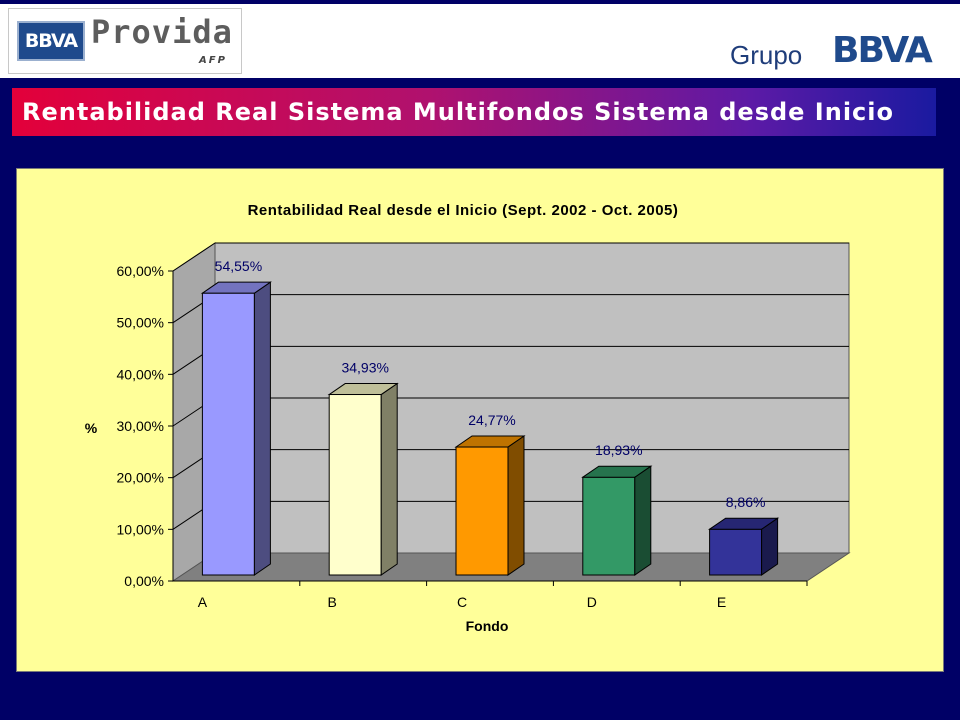 The height and width of the screenshot is (720, 960). I want to click on logo-provida-text: Provida, so click(162, 32).